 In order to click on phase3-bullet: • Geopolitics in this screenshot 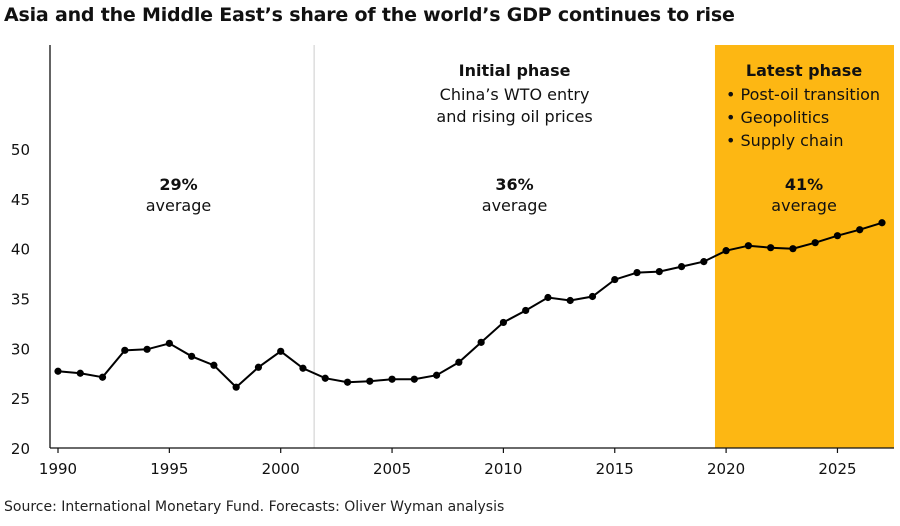, I will do `click(777, 117)`.